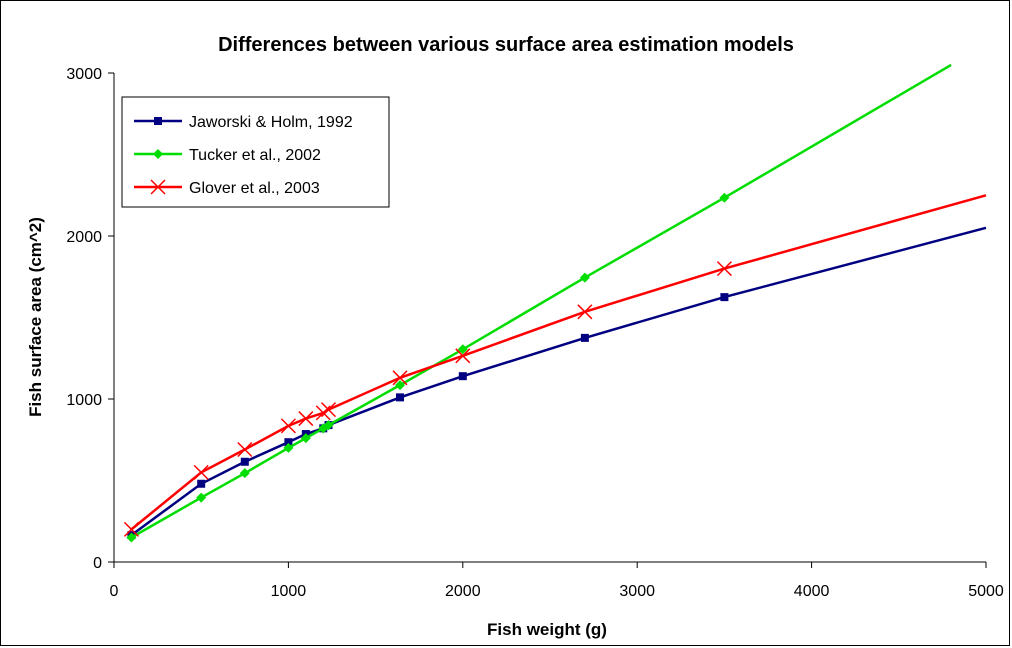 The image size is (1012, 648). I want to click on x-tick-label: 2000, so click(463, 591).